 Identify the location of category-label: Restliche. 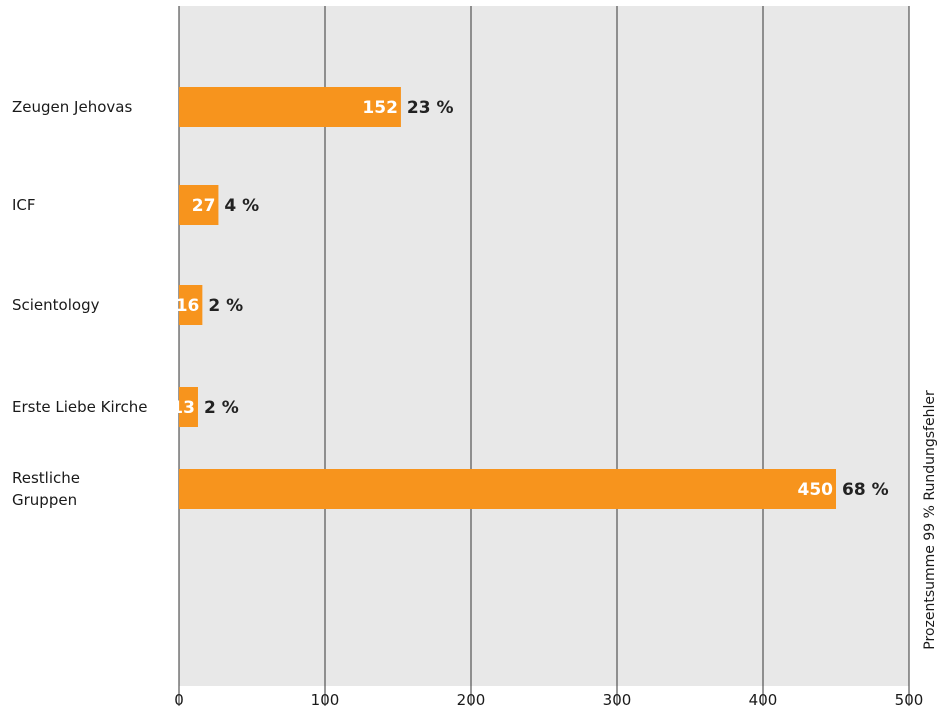
(46, 478).